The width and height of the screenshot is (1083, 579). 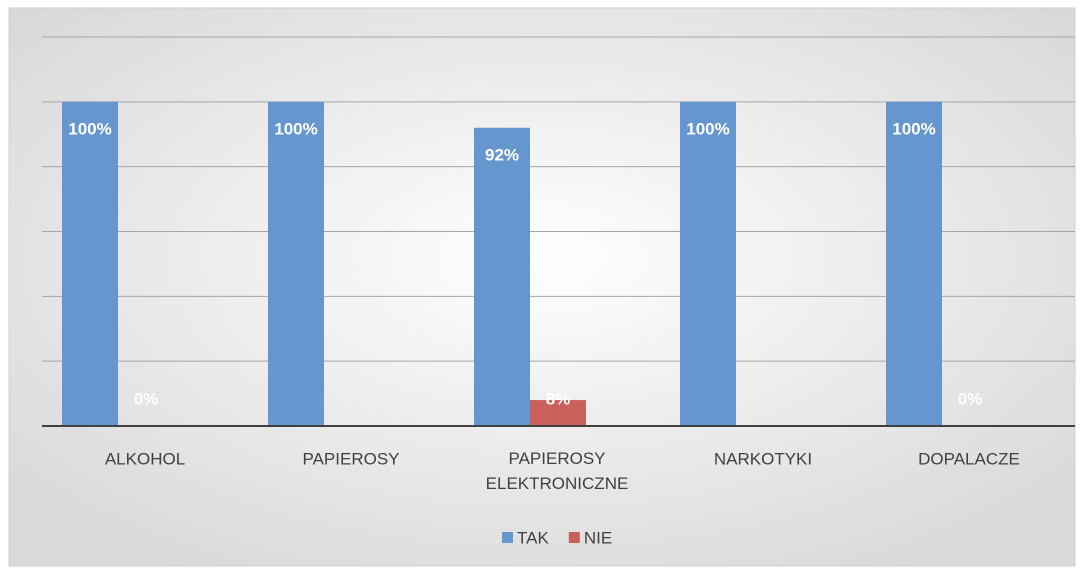 What do you see at coordinates (558, 398) in the screenshot?
I see `data-label: 8%` at bounding box center [558, 398].